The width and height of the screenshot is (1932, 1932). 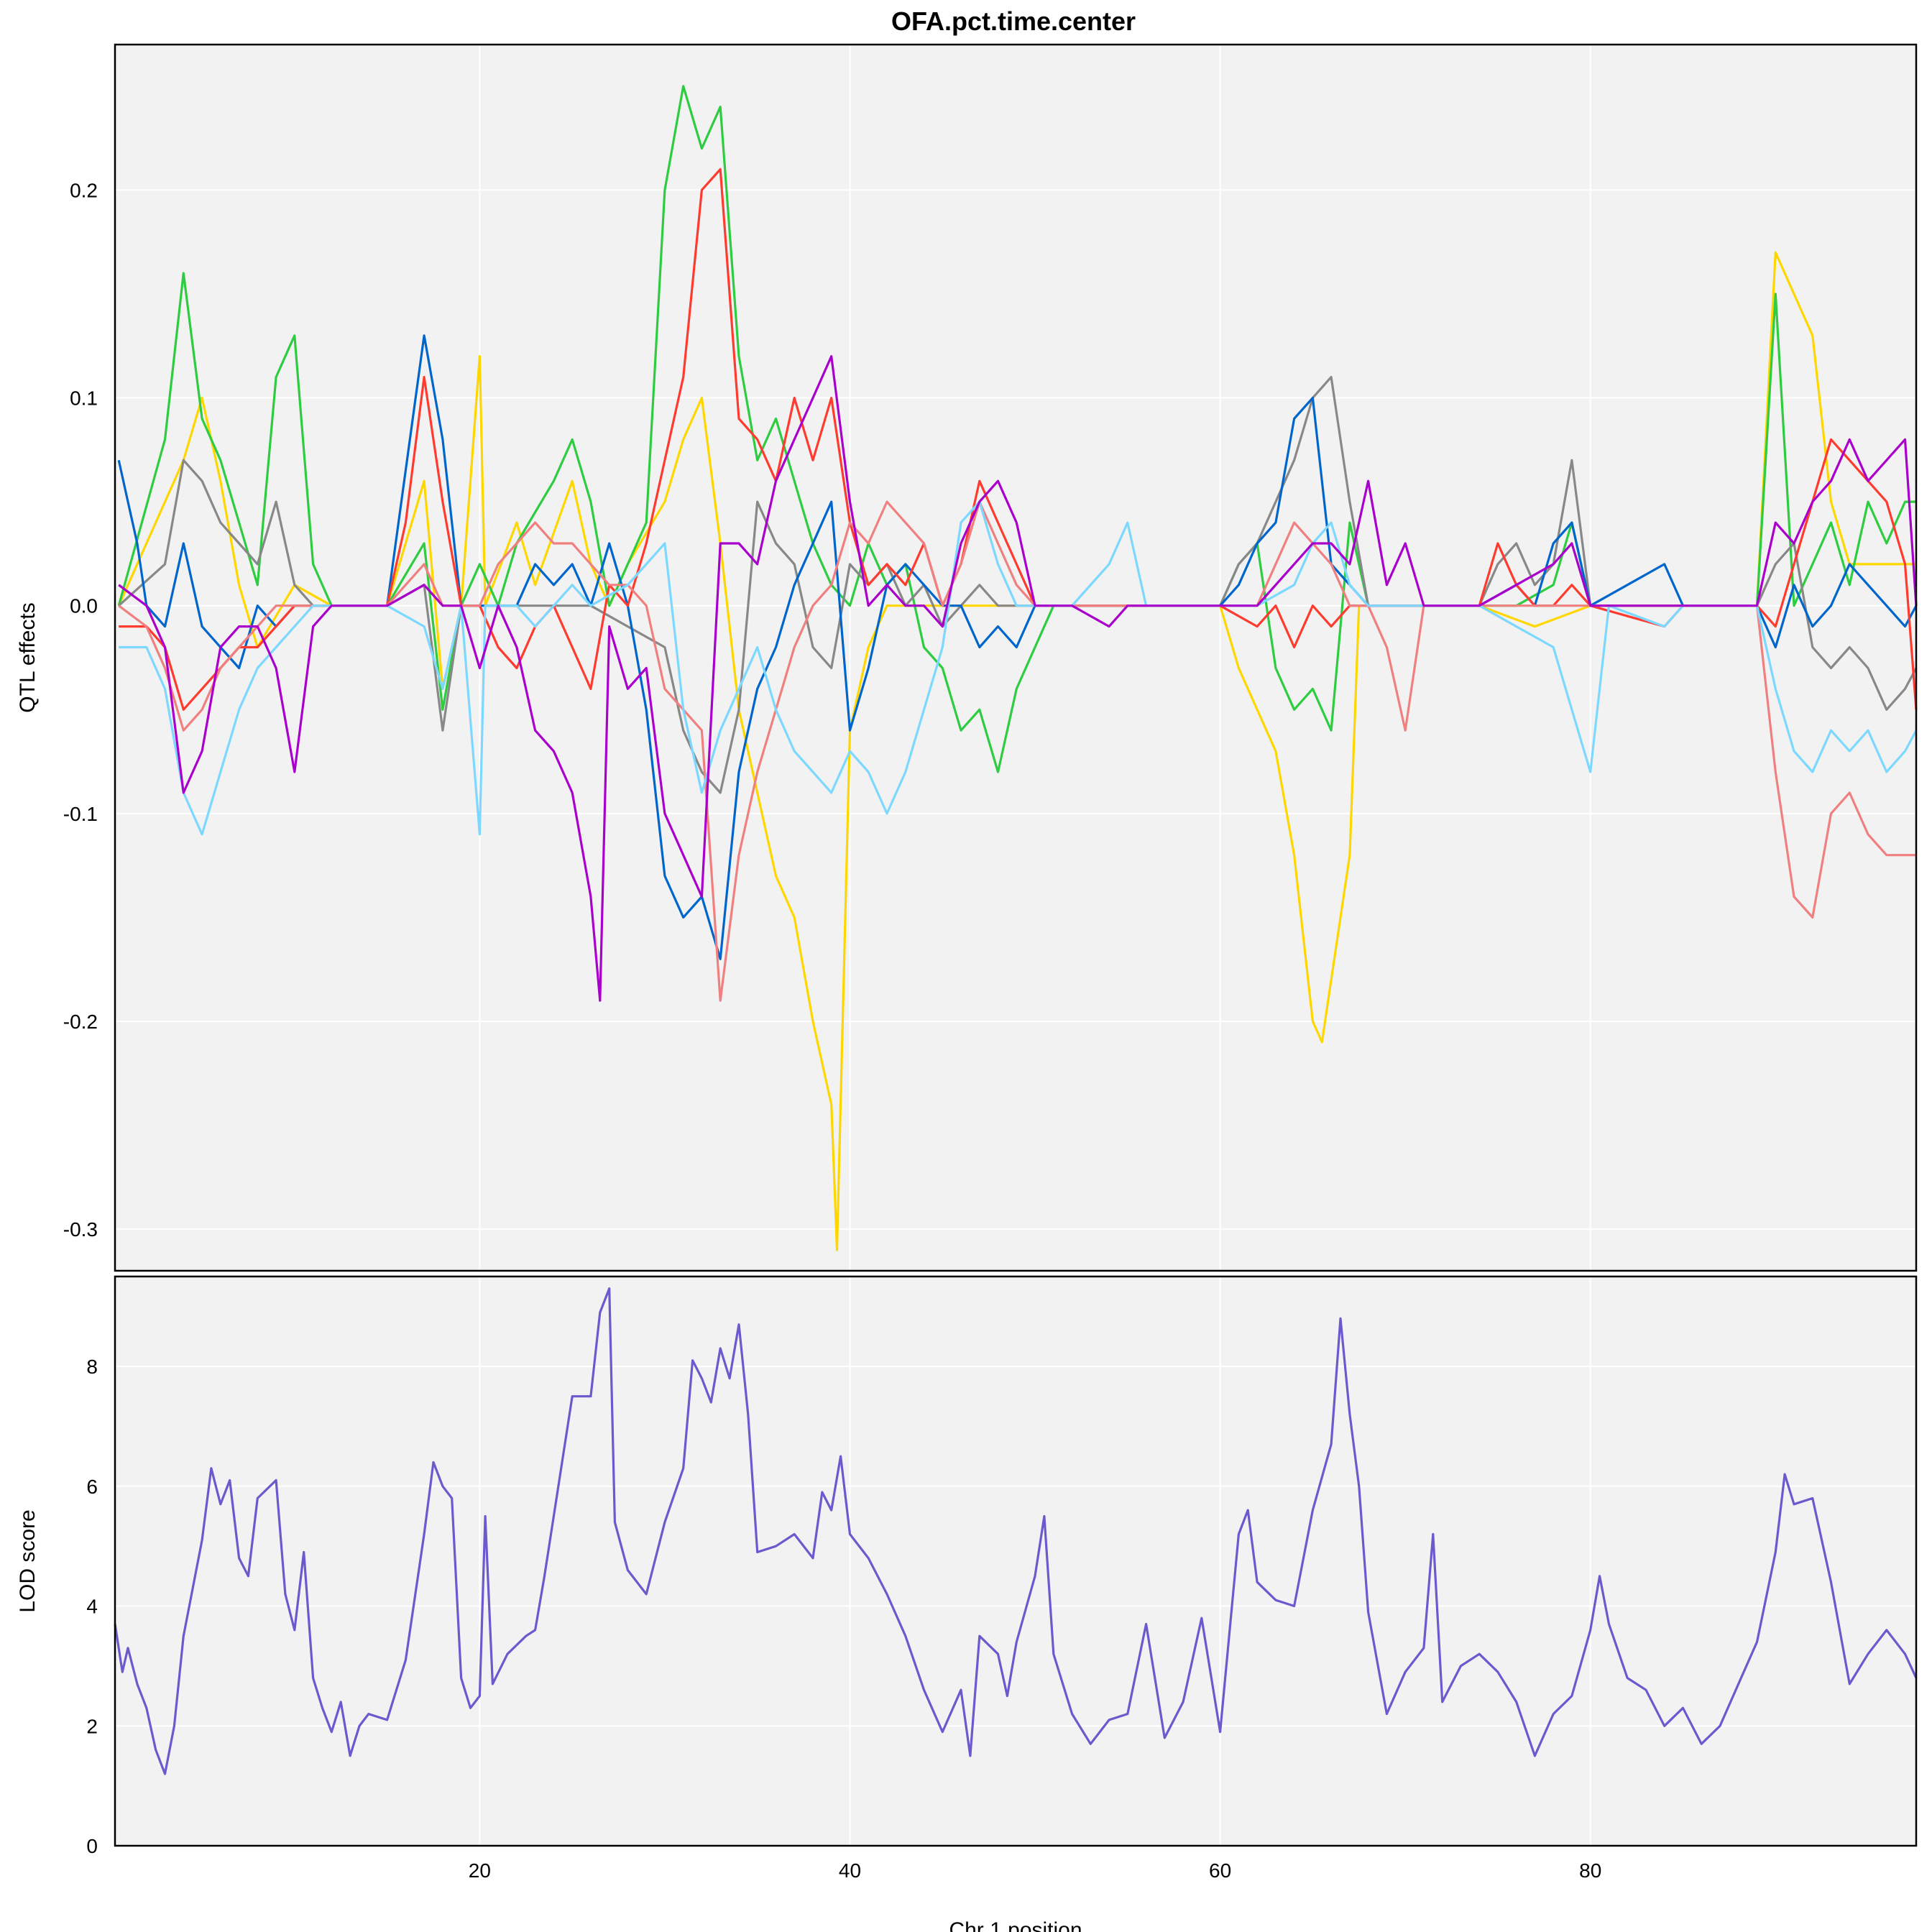 What do you see at coordinates (28, 1560) in the screenshot?
I see `lod-y-axis-title: LOD score` at bounding box center [28, 1560].